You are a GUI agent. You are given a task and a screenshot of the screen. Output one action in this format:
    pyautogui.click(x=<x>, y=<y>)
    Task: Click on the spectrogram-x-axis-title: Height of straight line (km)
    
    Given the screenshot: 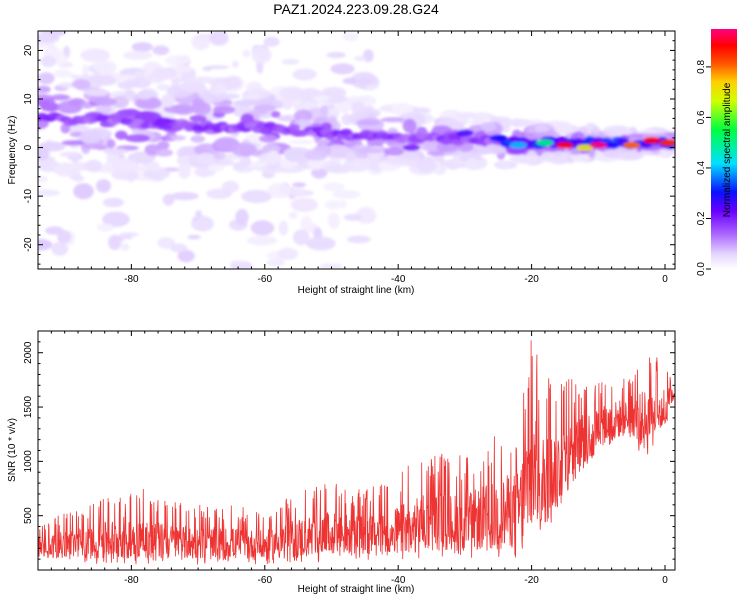 What is the action you would take?
    pyautogui.click(x=356, y=290)
    